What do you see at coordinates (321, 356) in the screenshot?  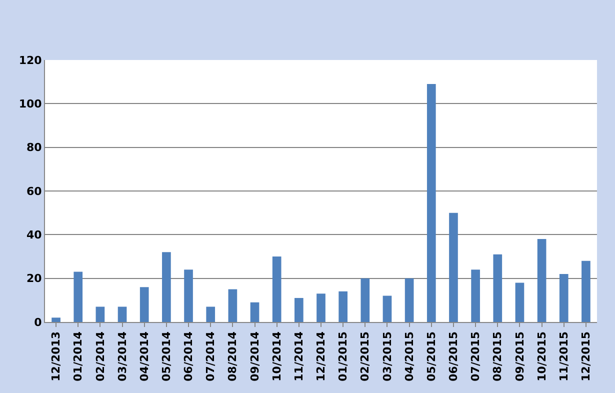 I see `x-tick-label: 12/2014` at bounding box center [321, 356].